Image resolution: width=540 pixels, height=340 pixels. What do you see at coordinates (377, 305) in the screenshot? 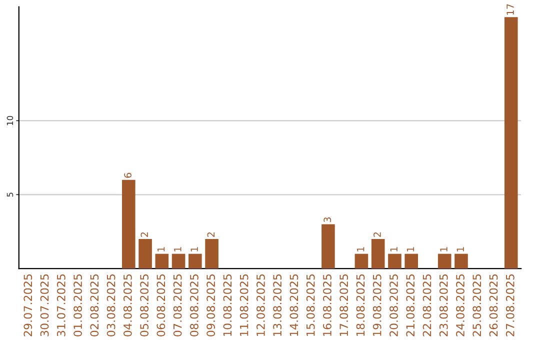
I see `x-tick-label: 19.08.2025` at bounding box center [377, 305].